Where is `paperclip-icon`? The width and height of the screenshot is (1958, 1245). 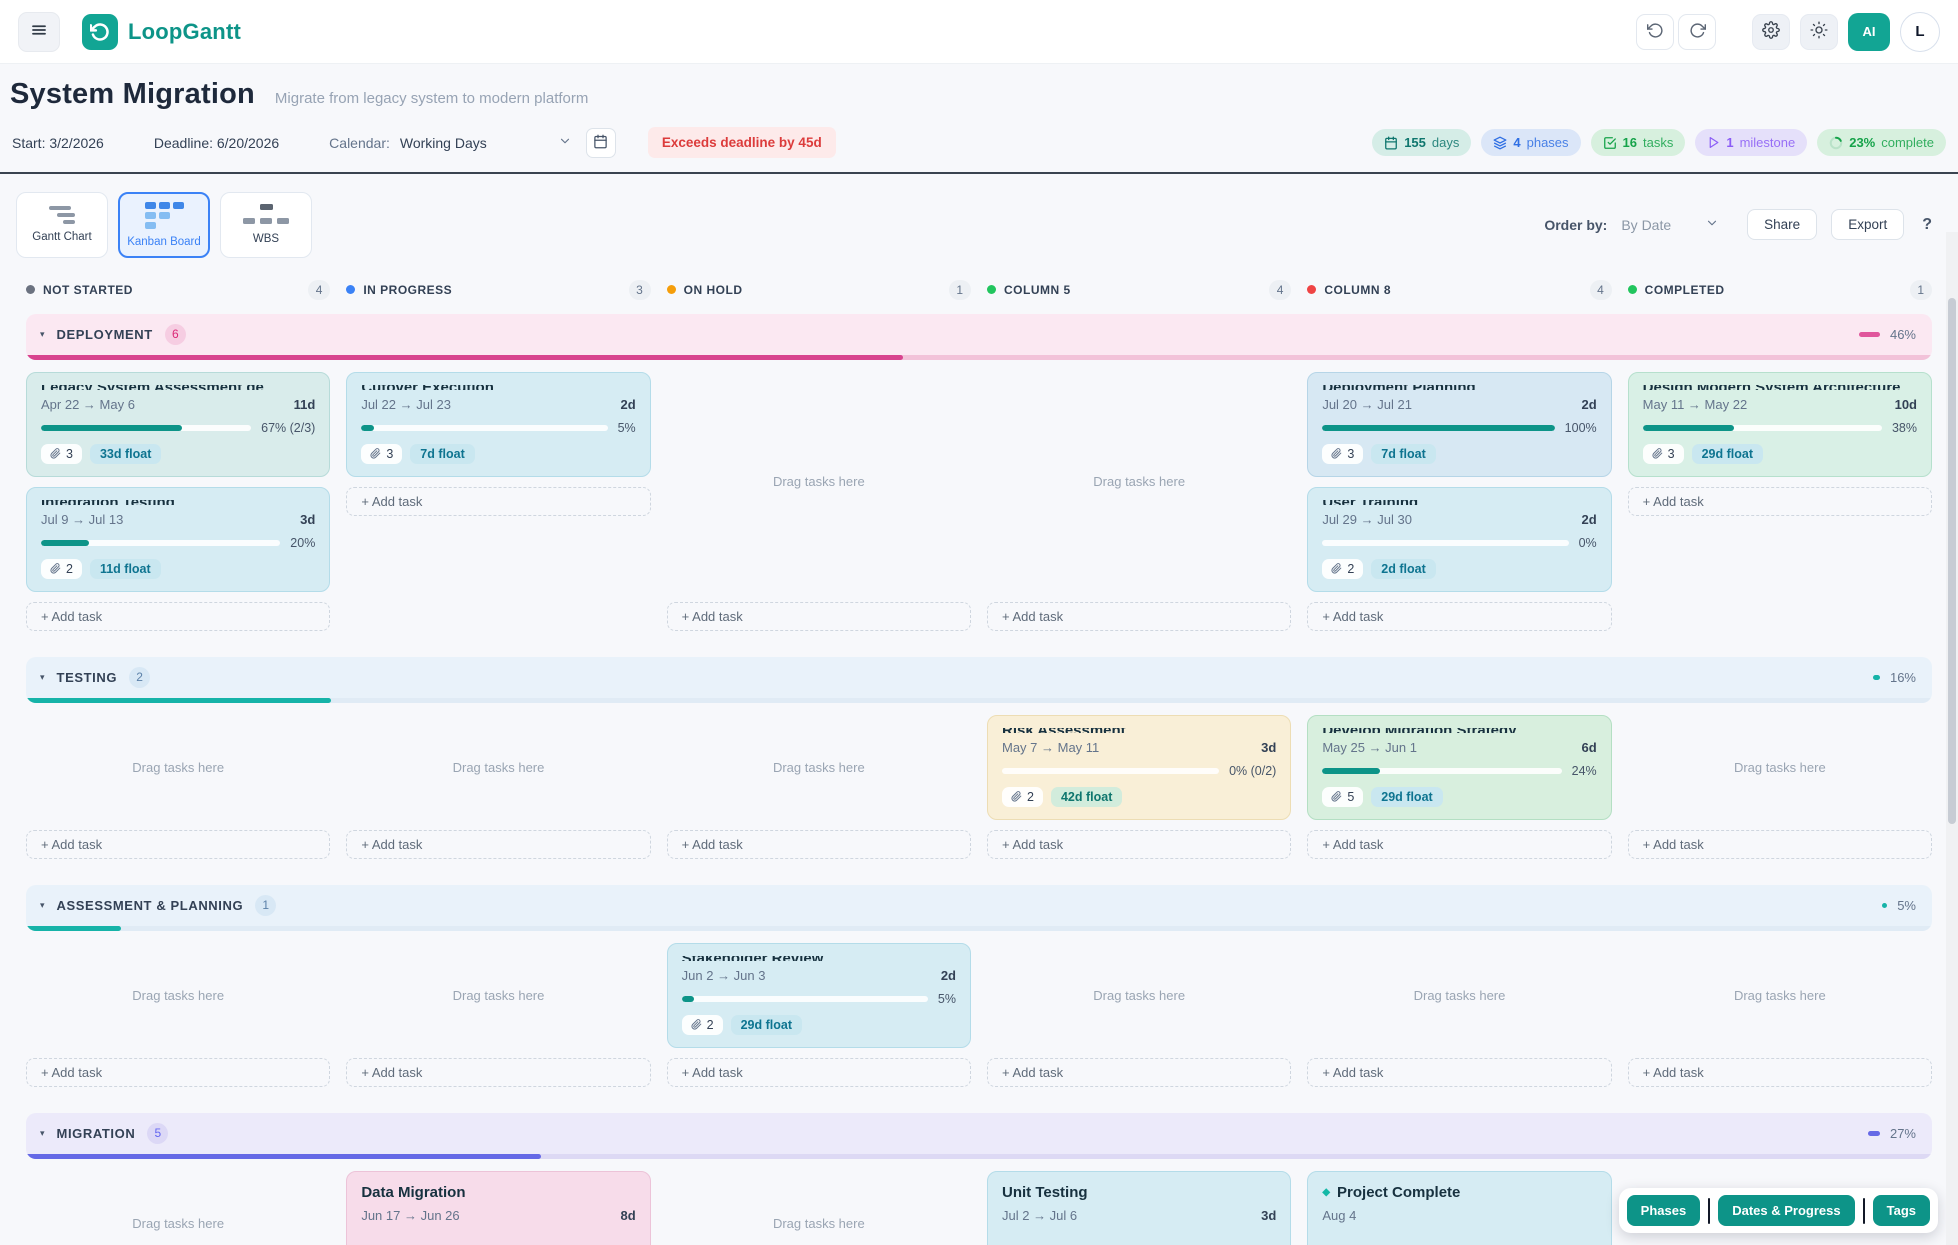
paperclip-icon is located at coordinates (55, 453).